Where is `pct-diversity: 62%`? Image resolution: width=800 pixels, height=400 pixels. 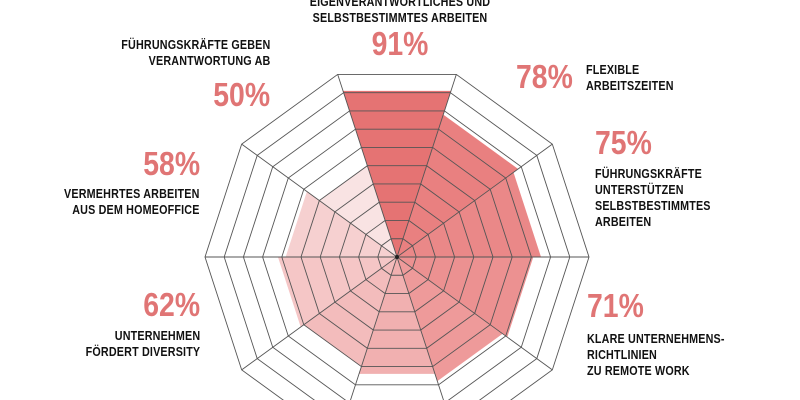 pct-diversity: 62% is located at coordinates (171, 304).